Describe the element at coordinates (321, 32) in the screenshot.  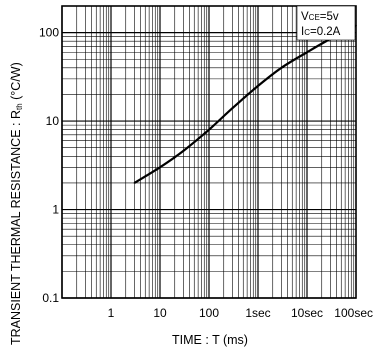
I see `ic-label: IC=0.2A` at that location.